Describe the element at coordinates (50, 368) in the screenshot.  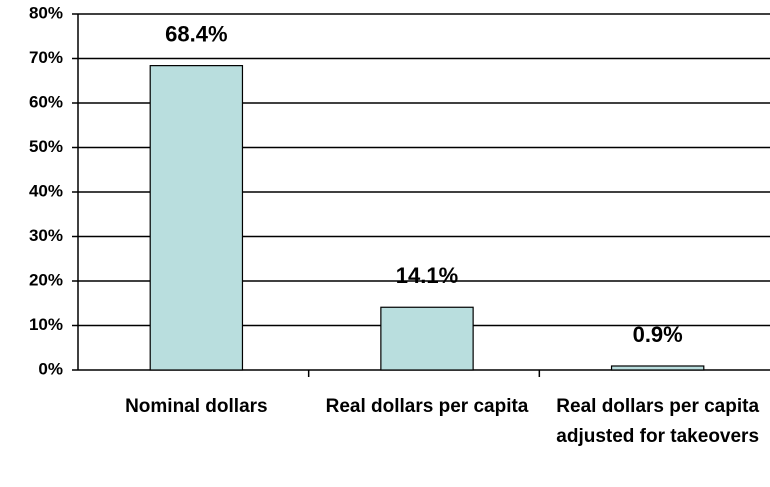
I see `y-tick-label: 0%` at that location.